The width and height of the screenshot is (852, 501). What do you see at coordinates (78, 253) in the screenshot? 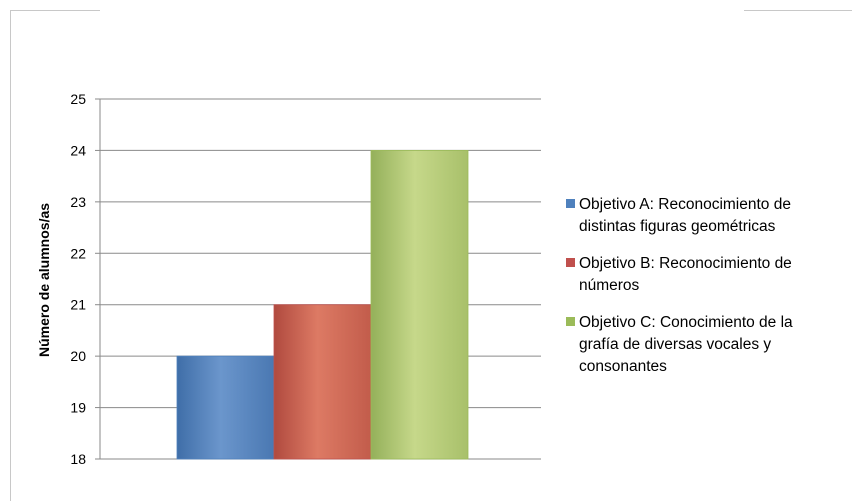
I see `y-tick-label-22: 22` at bounding box center [78, 253].